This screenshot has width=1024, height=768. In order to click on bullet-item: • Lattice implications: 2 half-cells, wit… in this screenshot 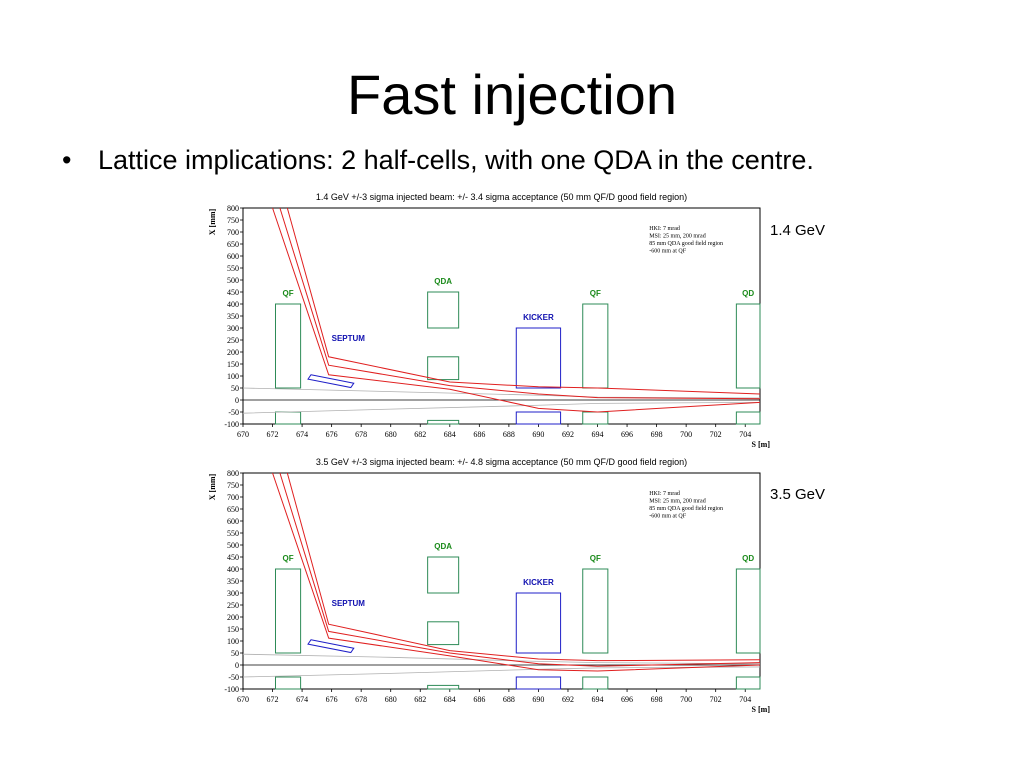, I will do `click(438, 160)`.